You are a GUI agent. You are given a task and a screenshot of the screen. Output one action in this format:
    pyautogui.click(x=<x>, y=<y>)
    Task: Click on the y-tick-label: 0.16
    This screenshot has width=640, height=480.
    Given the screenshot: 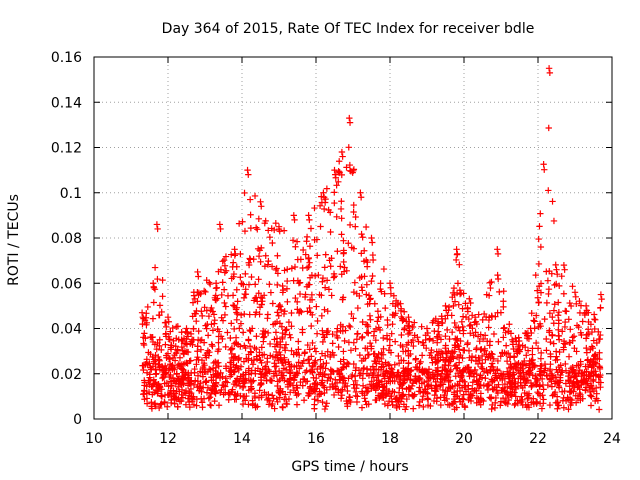 What is the action you would take?
    pyautogui.click(x=66, y=58)
    